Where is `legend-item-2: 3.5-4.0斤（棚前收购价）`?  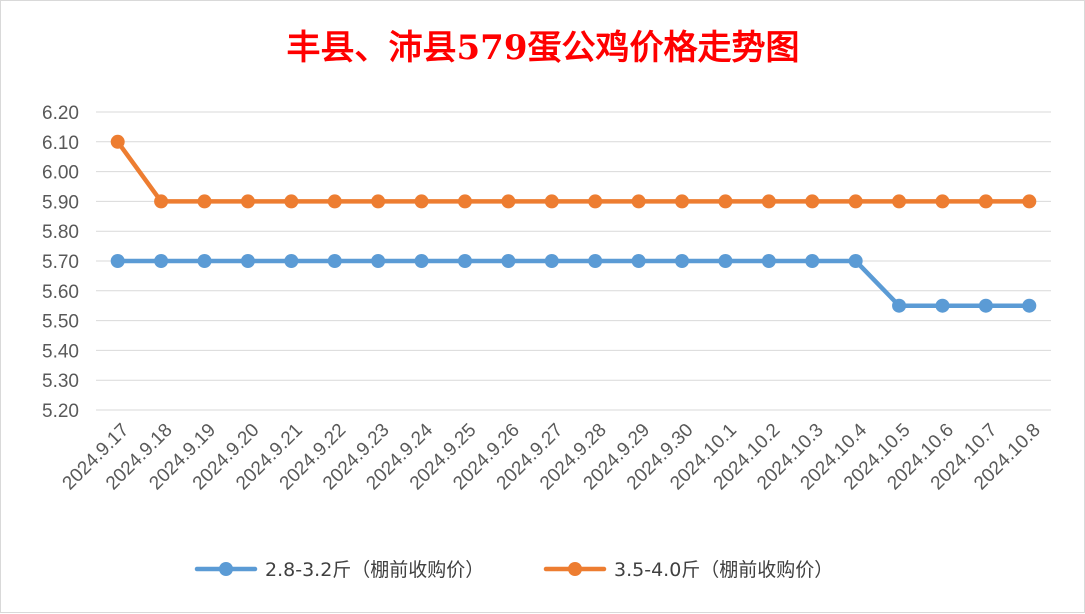
legend-item-2: 3.5-4.0斤（棚前收购价） is located at coordinates (688, 570).